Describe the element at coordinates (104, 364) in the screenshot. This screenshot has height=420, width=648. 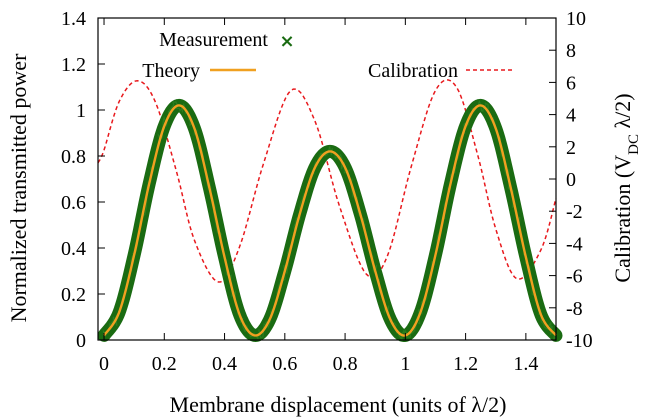
I see `x-tick-label: 0` at that location.